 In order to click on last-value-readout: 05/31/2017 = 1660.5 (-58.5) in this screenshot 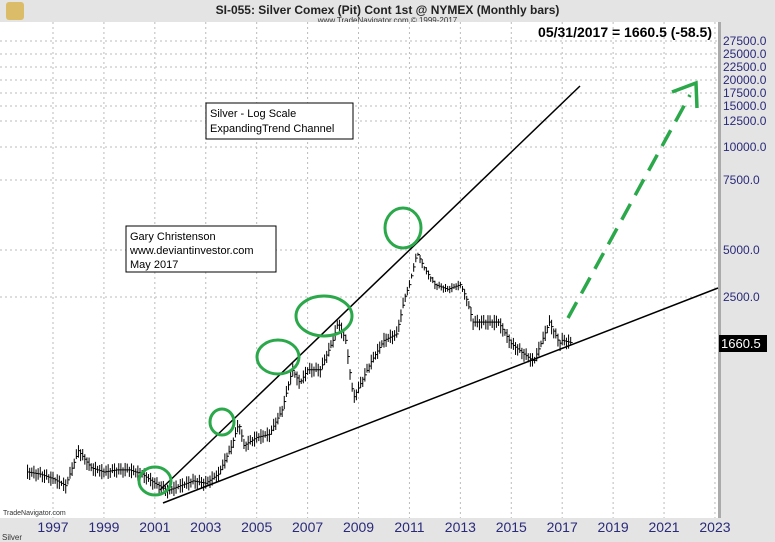, I will do `click(625, 32)`.